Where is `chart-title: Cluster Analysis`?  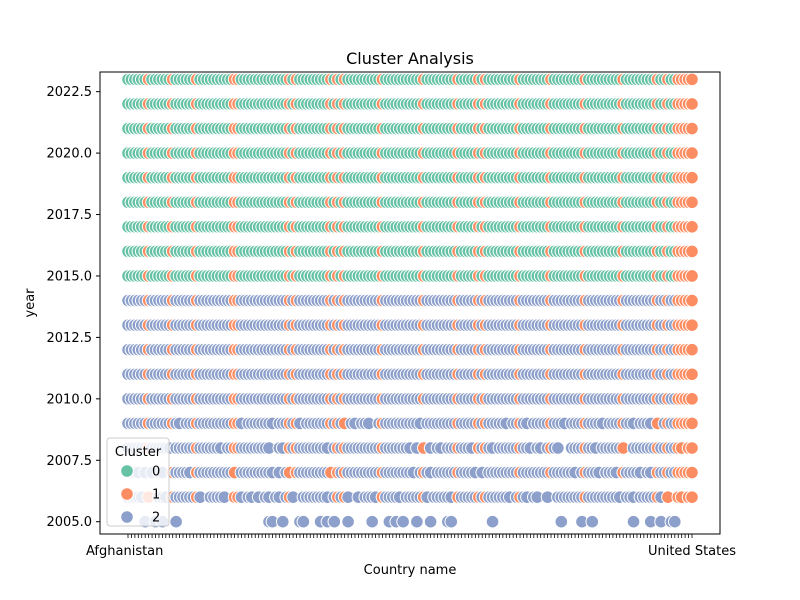
chart-title: Cluster Analysis is located at coordinates (410, 58).